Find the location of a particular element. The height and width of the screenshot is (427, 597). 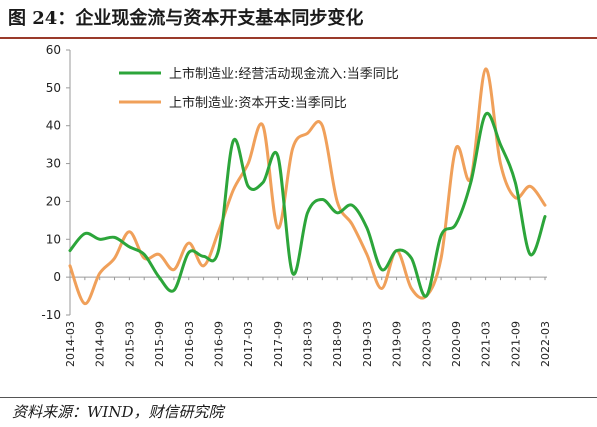

x-tick-label: 2014-03 is located at coordinates (70, 344).